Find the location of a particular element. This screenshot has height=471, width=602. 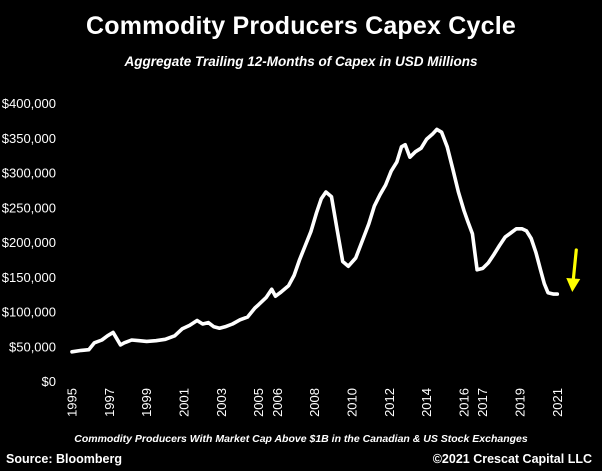

y-tick-label: $50,000 is located at coordinates (32, 346).